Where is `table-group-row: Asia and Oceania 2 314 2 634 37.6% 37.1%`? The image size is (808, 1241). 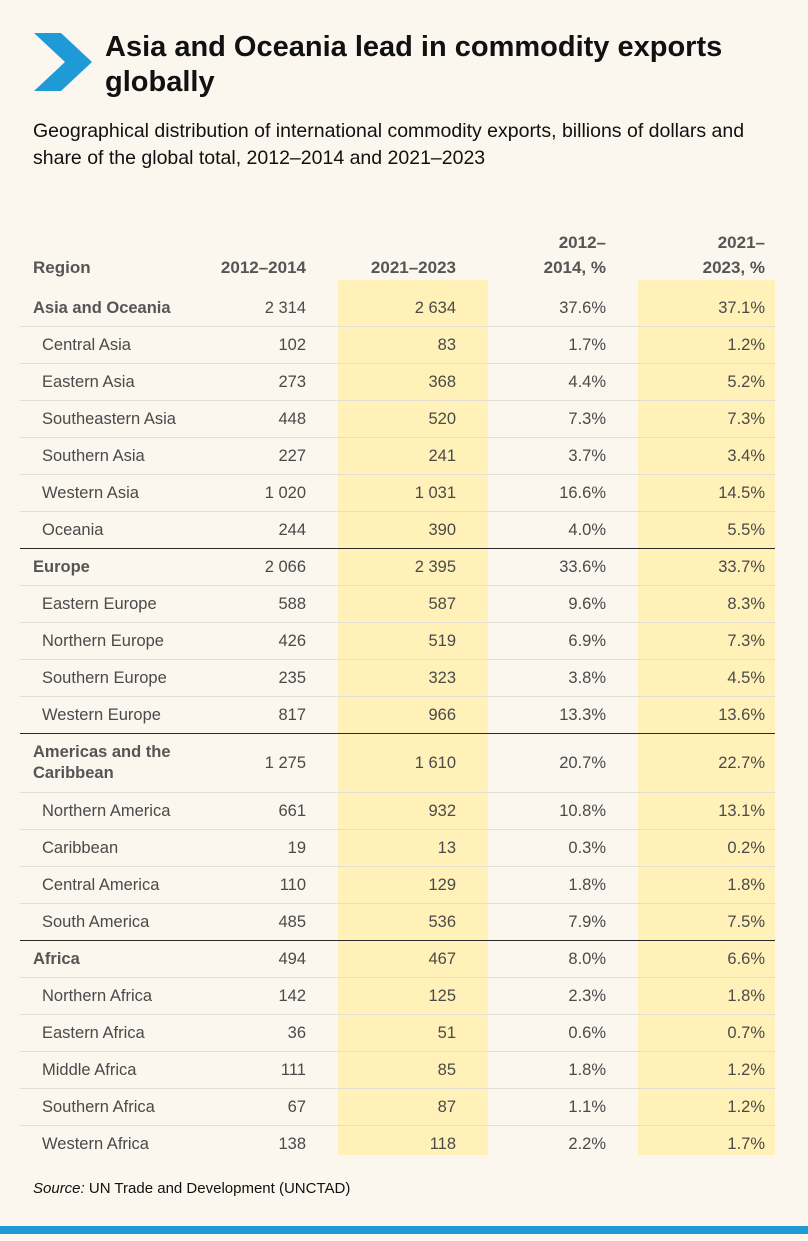 table-group-row: Asia and Oceania 2 314 2 634 37.6% 37.1% is located at coordinates (397, 308).